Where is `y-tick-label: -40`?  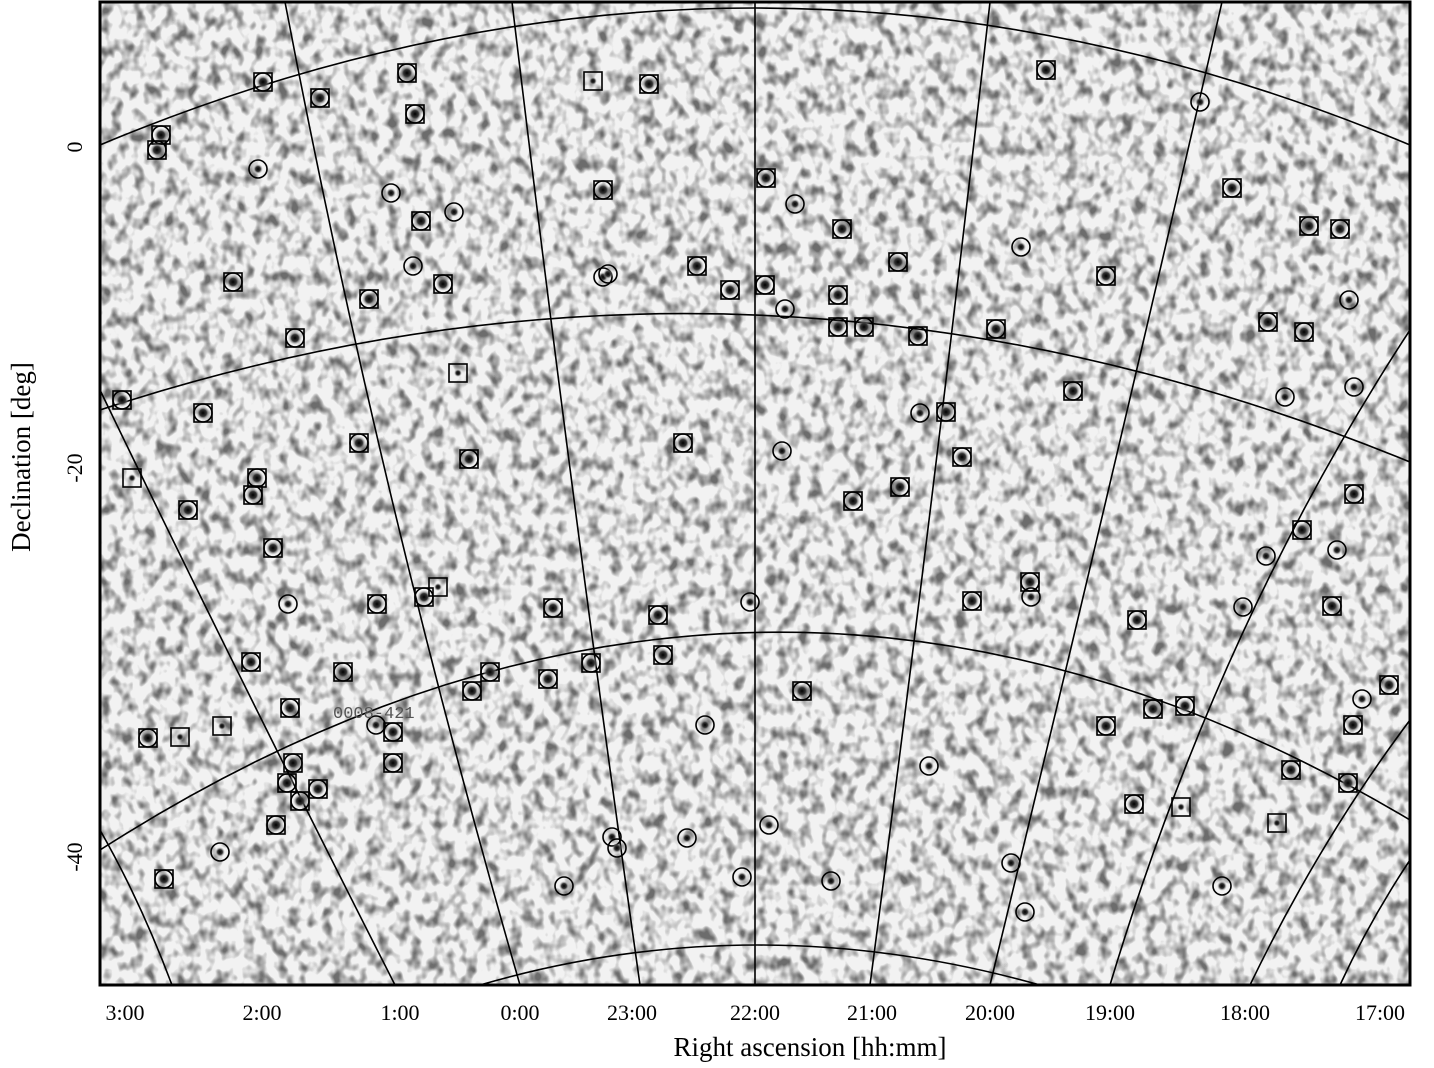 y-tick-label: -40 is located at coordinates (74, 856).